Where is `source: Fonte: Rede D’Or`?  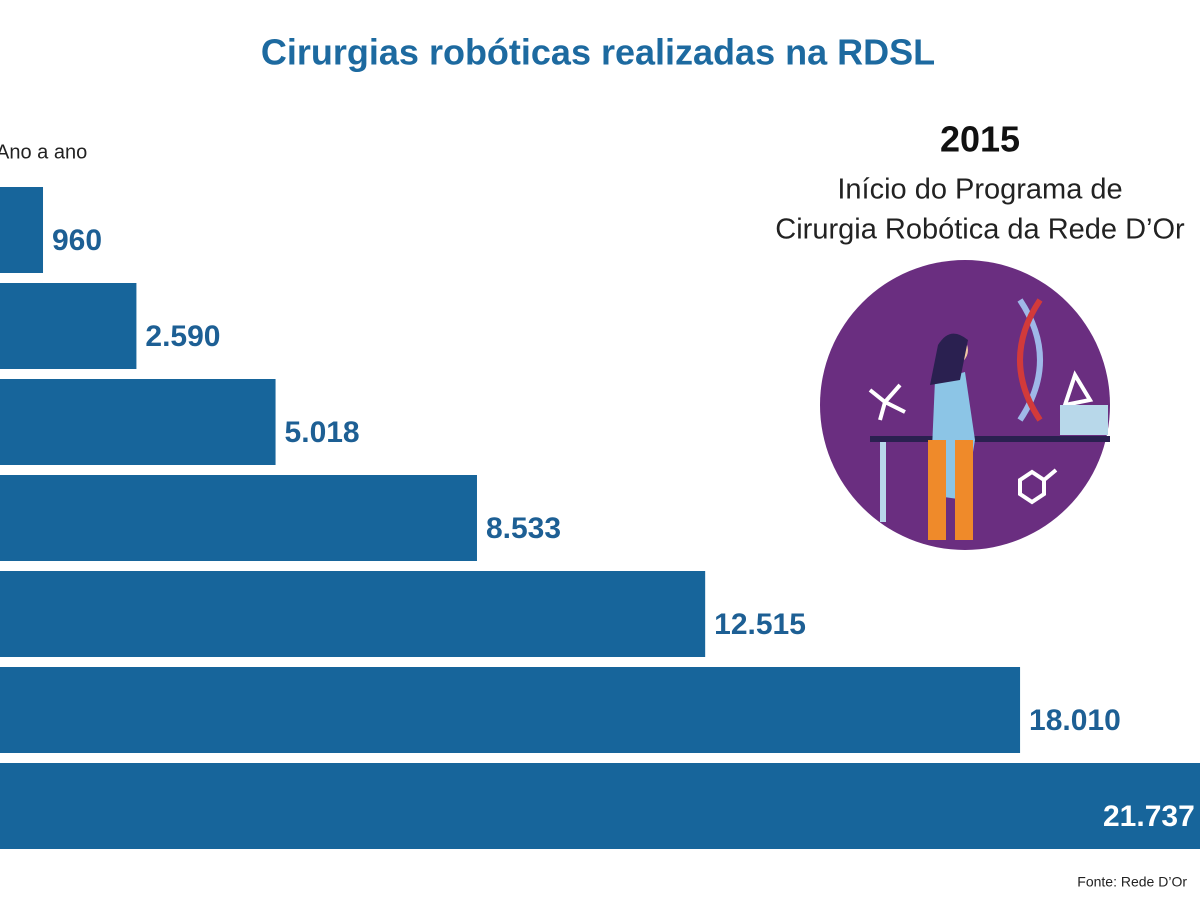
source: Fonte: Rede D’Or is located at coordinates (1132, 882).